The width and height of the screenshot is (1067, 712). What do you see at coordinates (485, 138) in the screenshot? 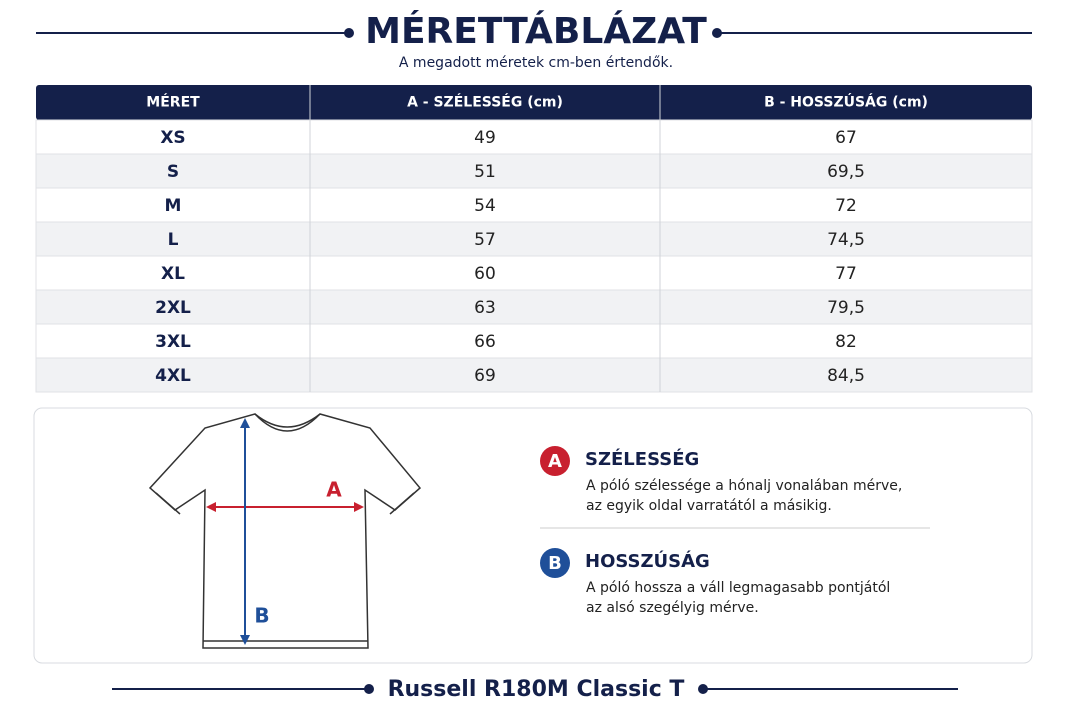
I see `cell: 49` at bounding box center [485, 138].